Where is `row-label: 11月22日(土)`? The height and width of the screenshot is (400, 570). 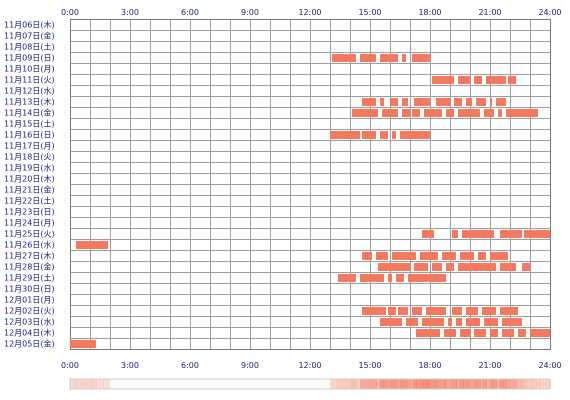
row-label: 11月22日(土) is located at coordinates (29, 201).